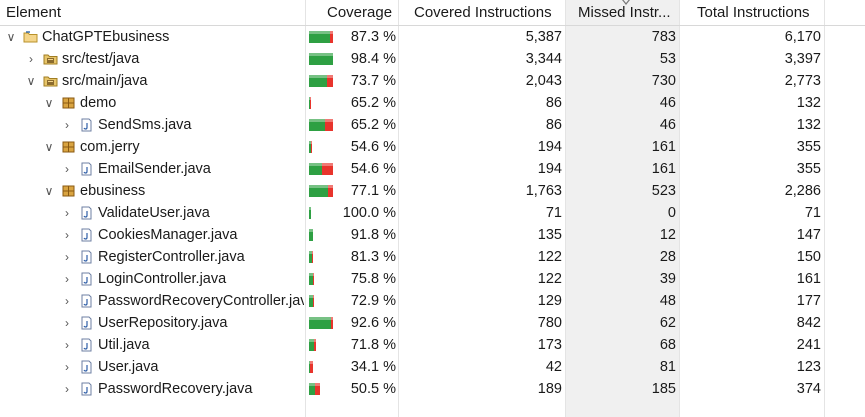 The height and width of the screenshot is (417, 865). I want to click on coverage-percent: 65.2 %, so click(373, 125).